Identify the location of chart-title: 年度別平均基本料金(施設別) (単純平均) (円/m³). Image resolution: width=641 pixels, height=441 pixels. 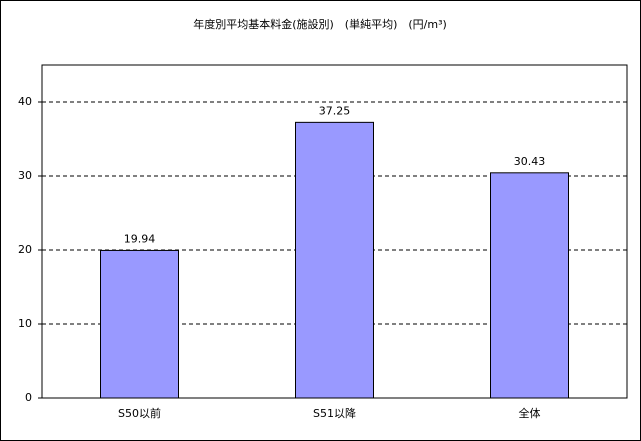
(320, 24).